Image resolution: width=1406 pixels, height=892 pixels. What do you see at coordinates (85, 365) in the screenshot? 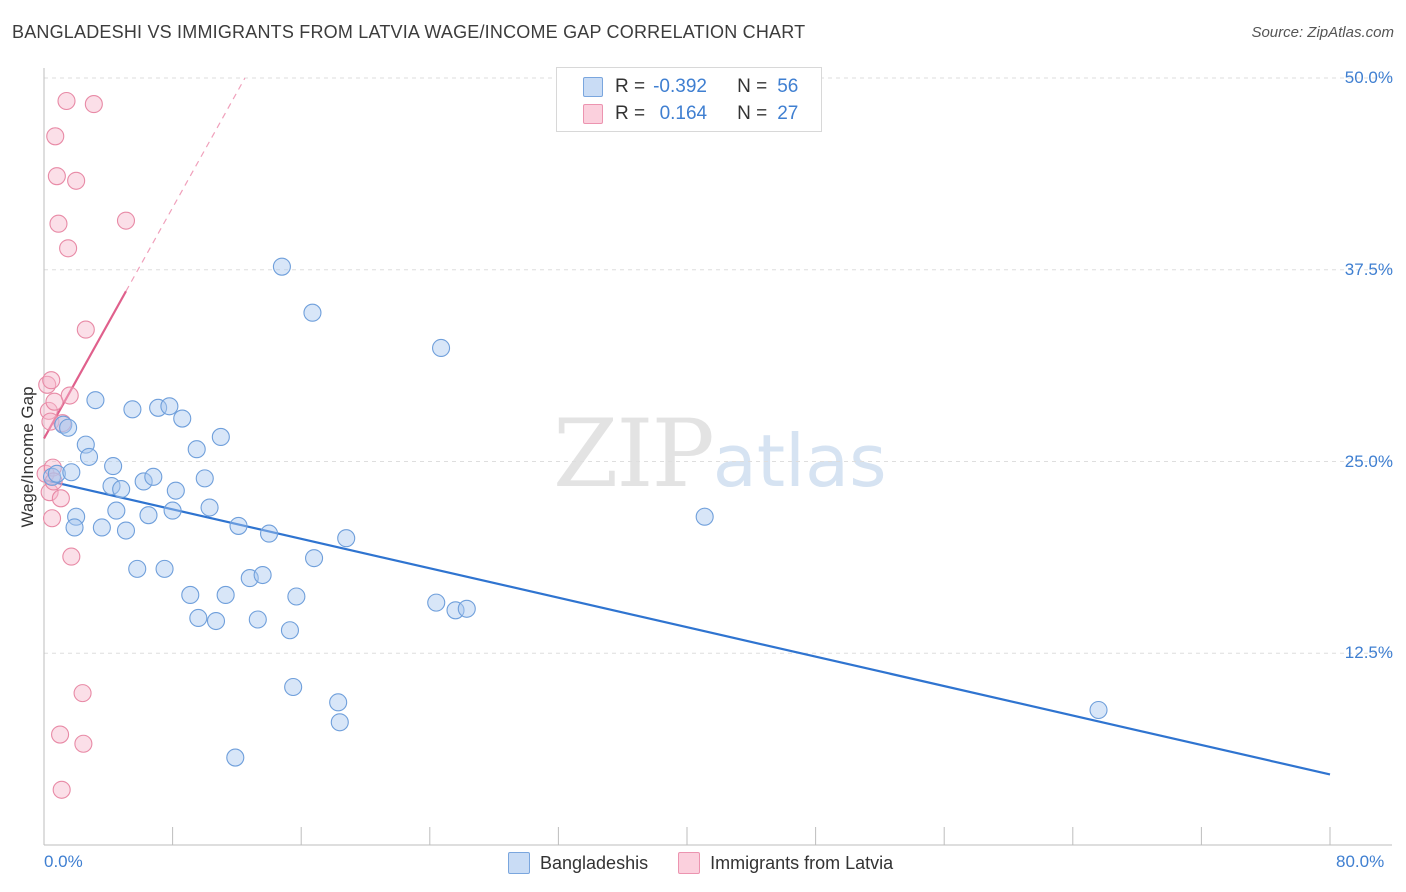
I see `trend-line-latvia` at bounding box center [85, 365].